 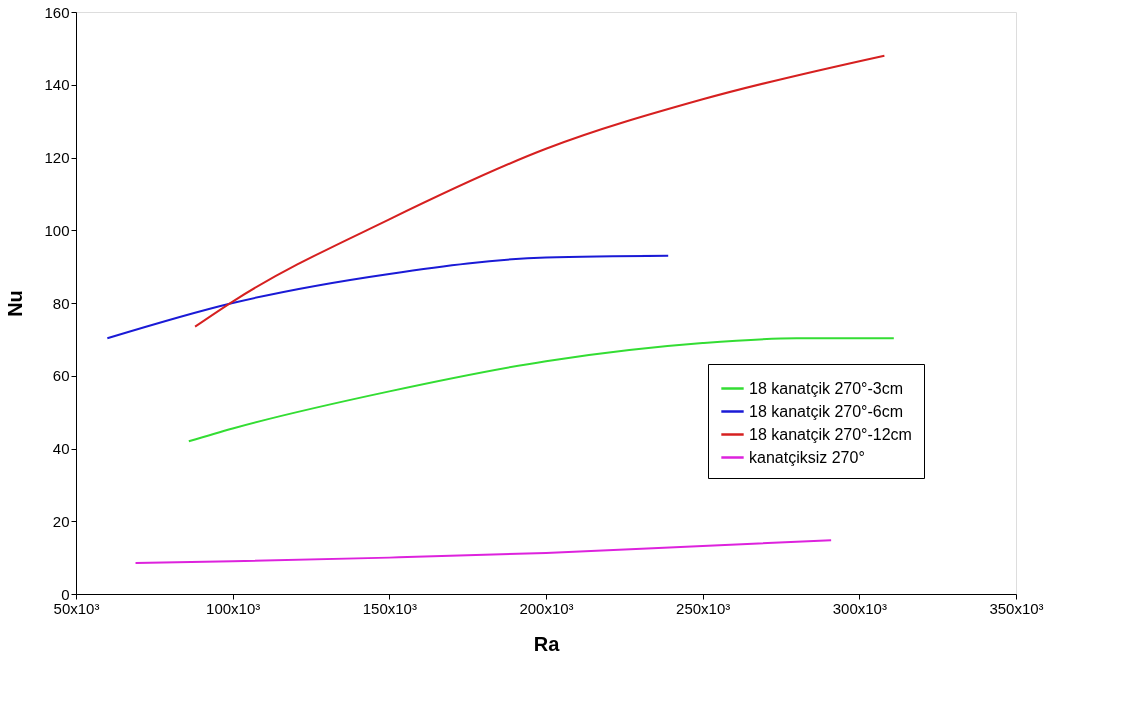 What do you see at coordinates (547, 643) in the screenshot?
I see `x-axis-title: Ra` at bounding box center [547, 643].